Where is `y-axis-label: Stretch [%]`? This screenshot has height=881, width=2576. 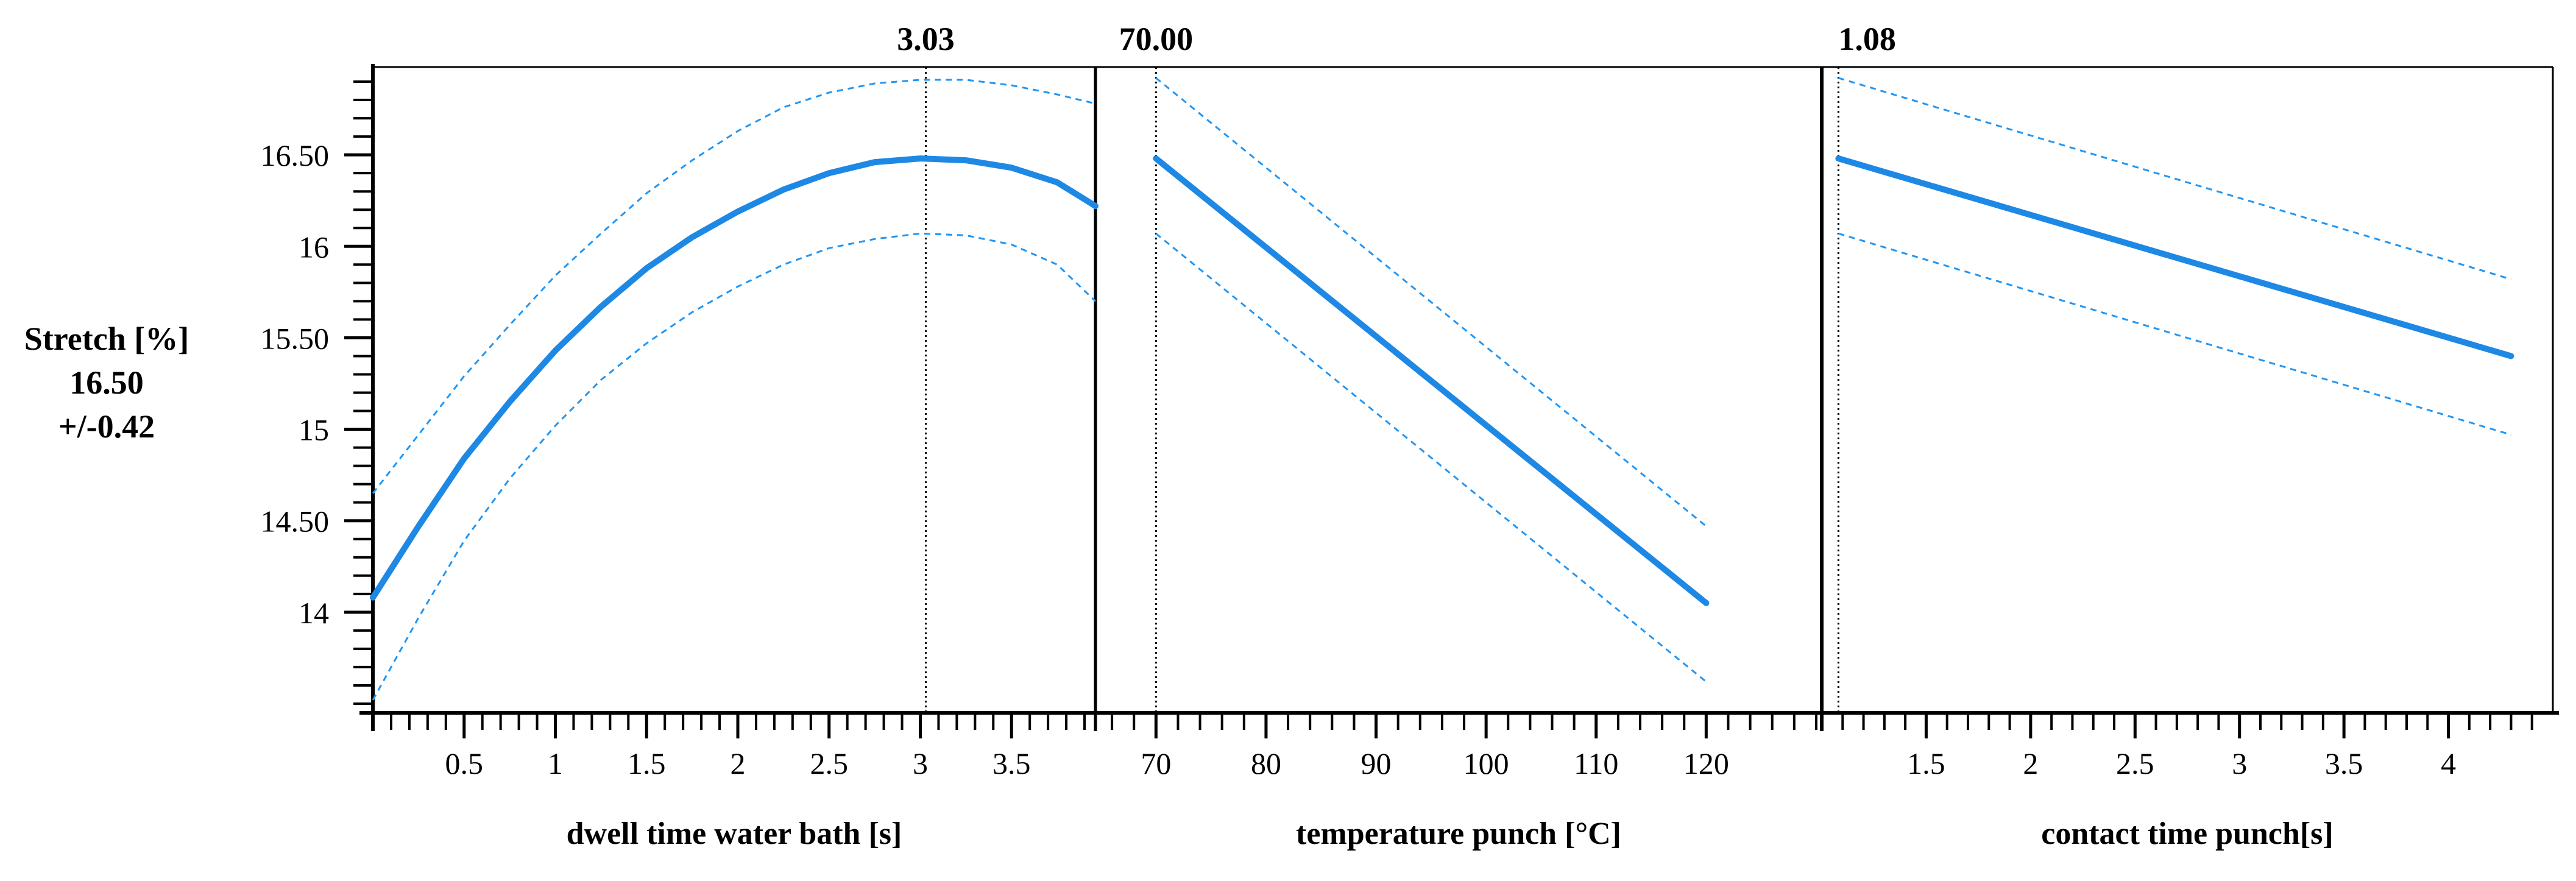 y-axis-label: Stretch [%] is located at coordinates (106, 338).